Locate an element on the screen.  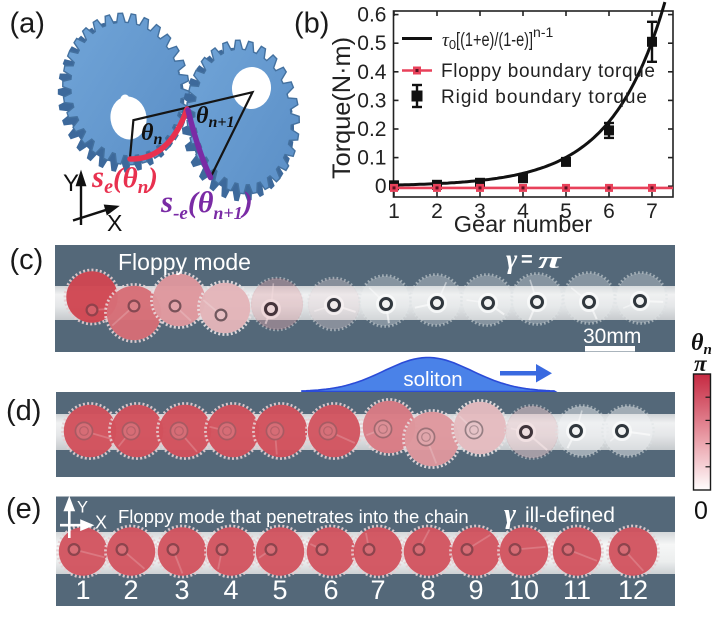
svg-text: Rigid boundary torque is located at coordinates (544, 97).